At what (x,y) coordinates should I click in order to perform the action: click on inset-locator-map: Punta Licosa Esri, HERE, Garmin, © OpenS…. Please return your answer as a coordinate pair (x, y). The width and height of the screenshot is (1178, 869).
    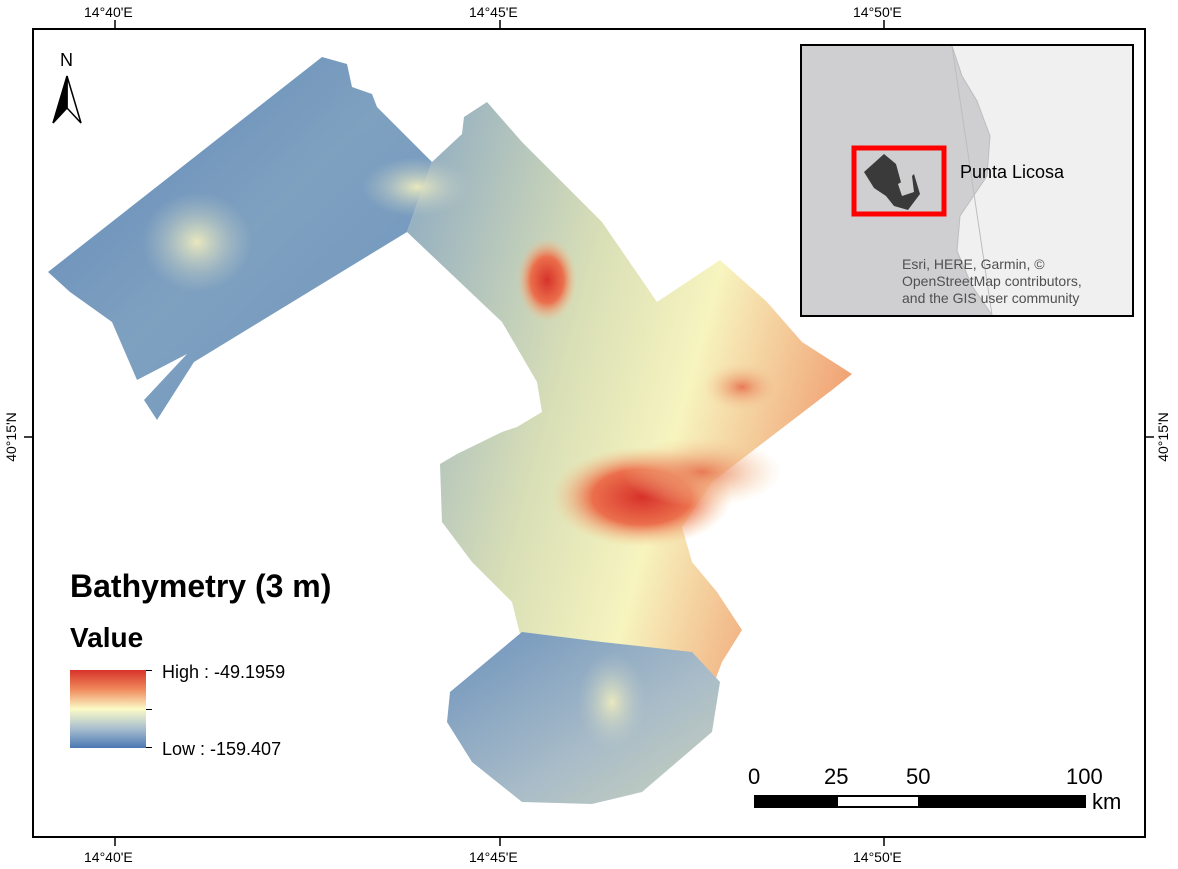
    Looking at the image, I should click on (967, 180).